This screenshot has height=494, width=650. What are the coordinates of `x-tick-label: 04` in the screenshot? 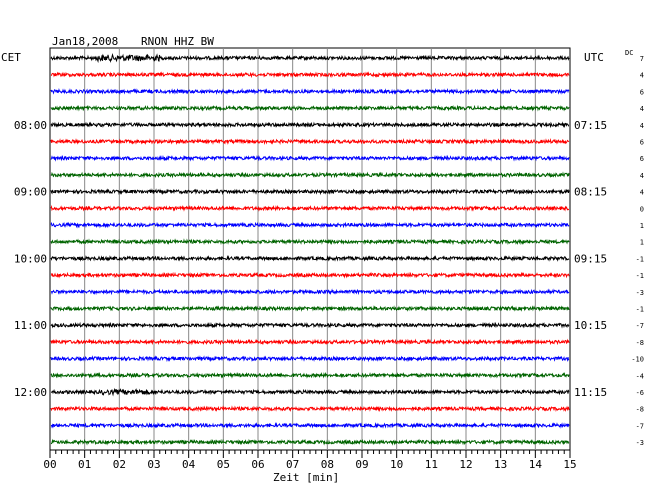 It's located at (189, 464).